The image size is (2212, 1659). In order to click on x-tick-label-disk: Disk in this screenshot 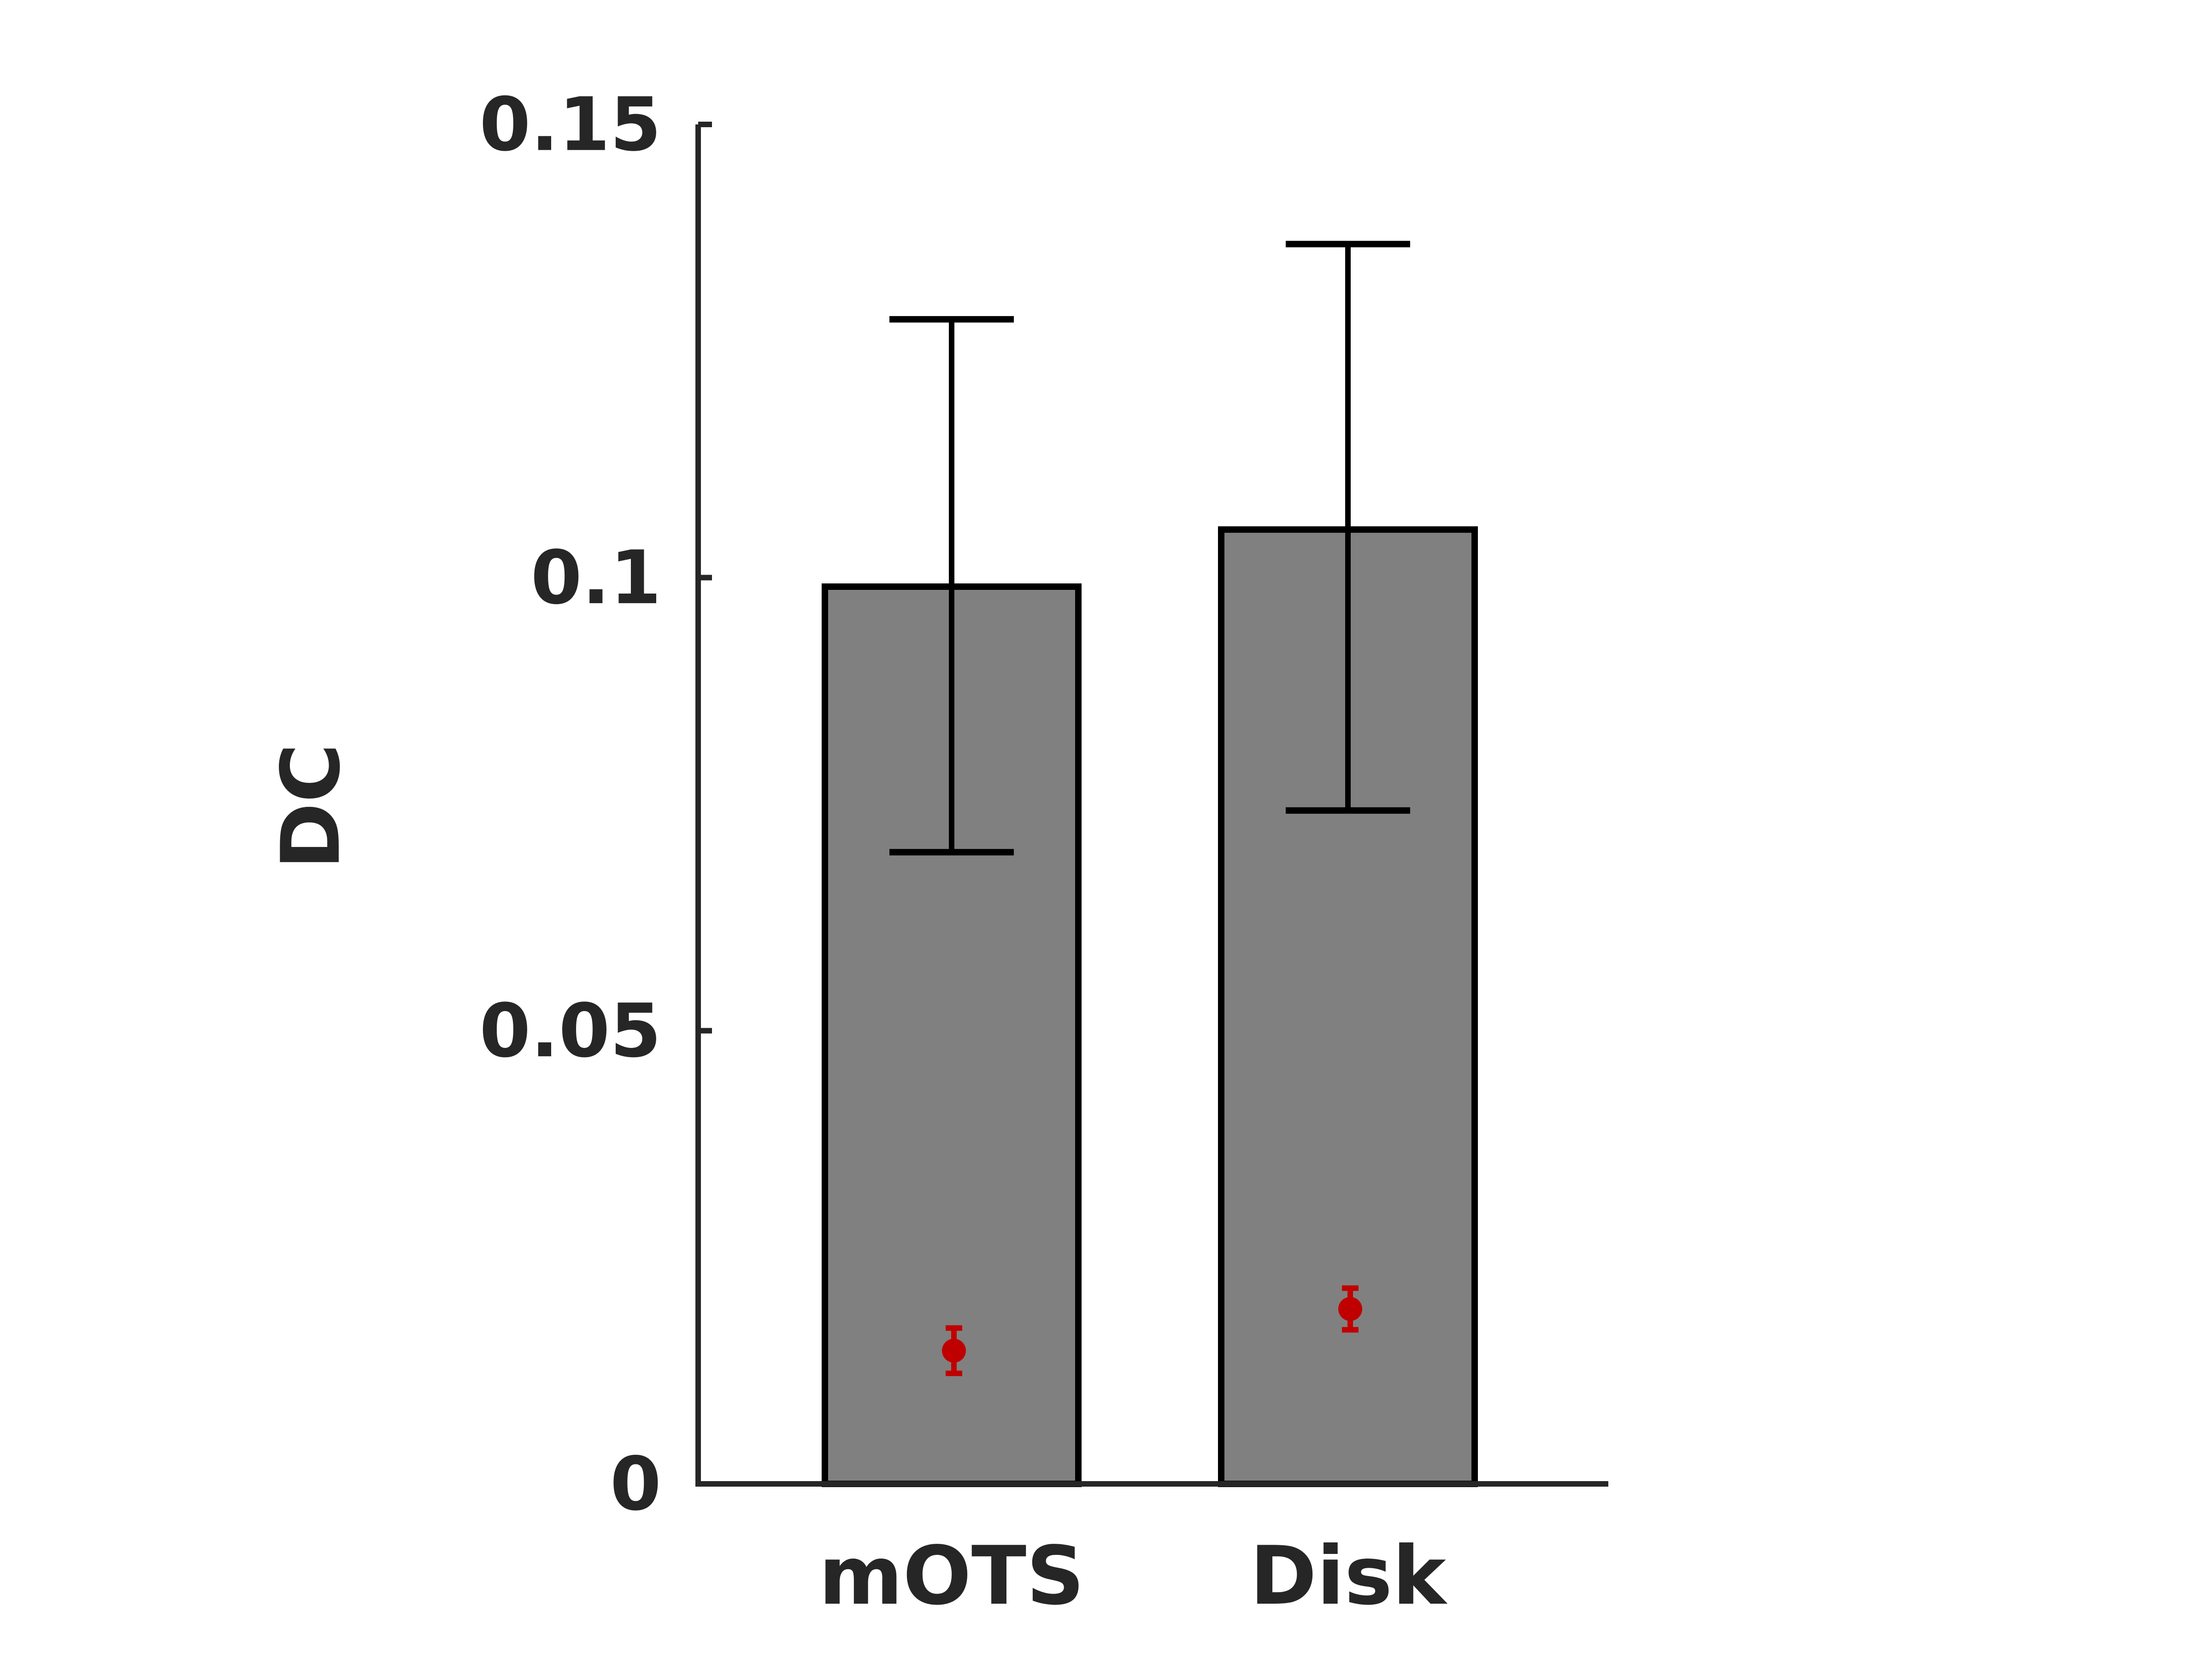, I will do `click(1348, 1576)`.